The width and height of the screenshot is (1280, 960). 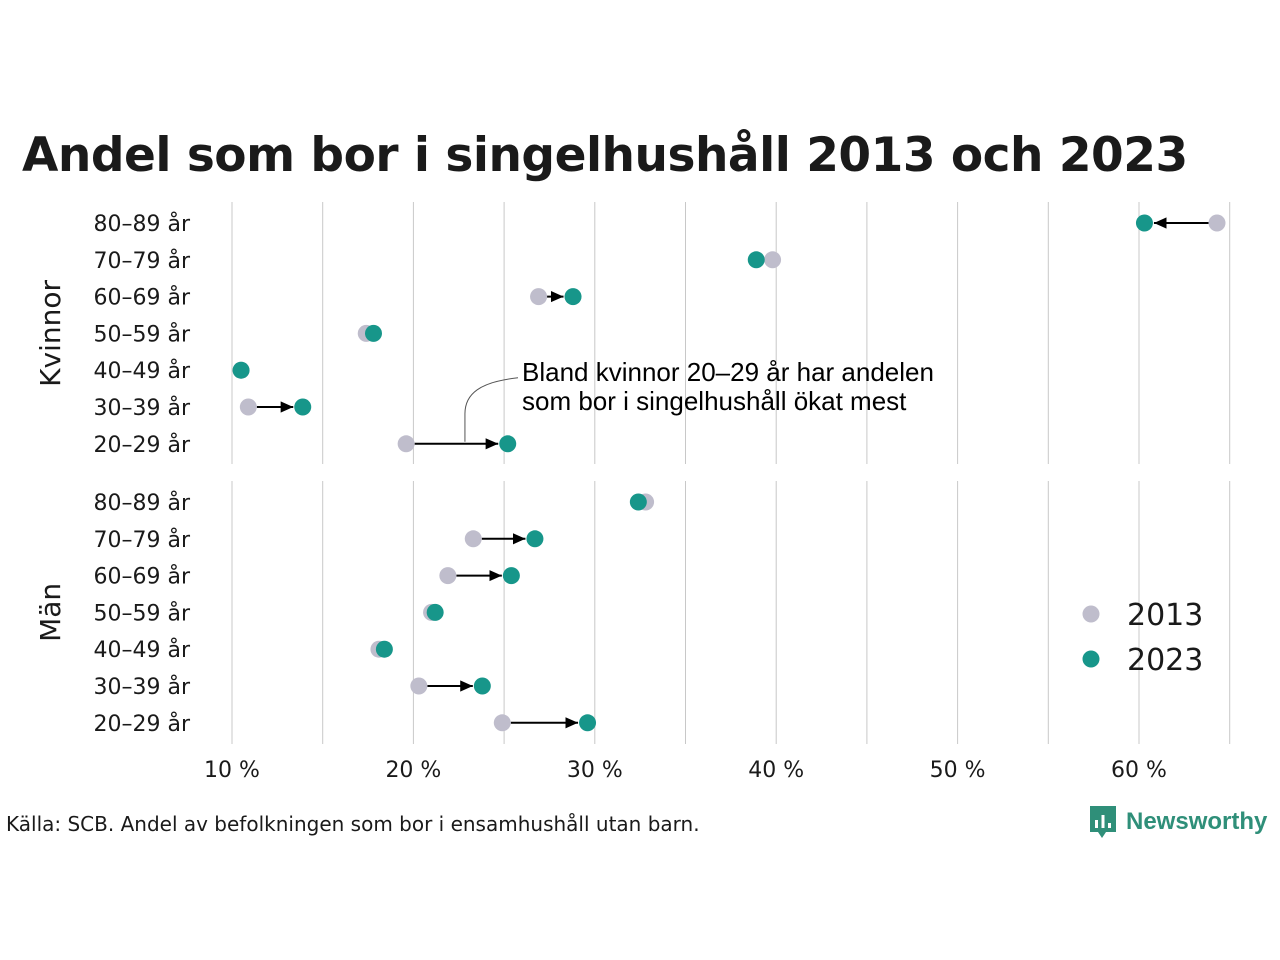 I want to click on legend-label-2013: 2013, so click(x=1165, y=615).